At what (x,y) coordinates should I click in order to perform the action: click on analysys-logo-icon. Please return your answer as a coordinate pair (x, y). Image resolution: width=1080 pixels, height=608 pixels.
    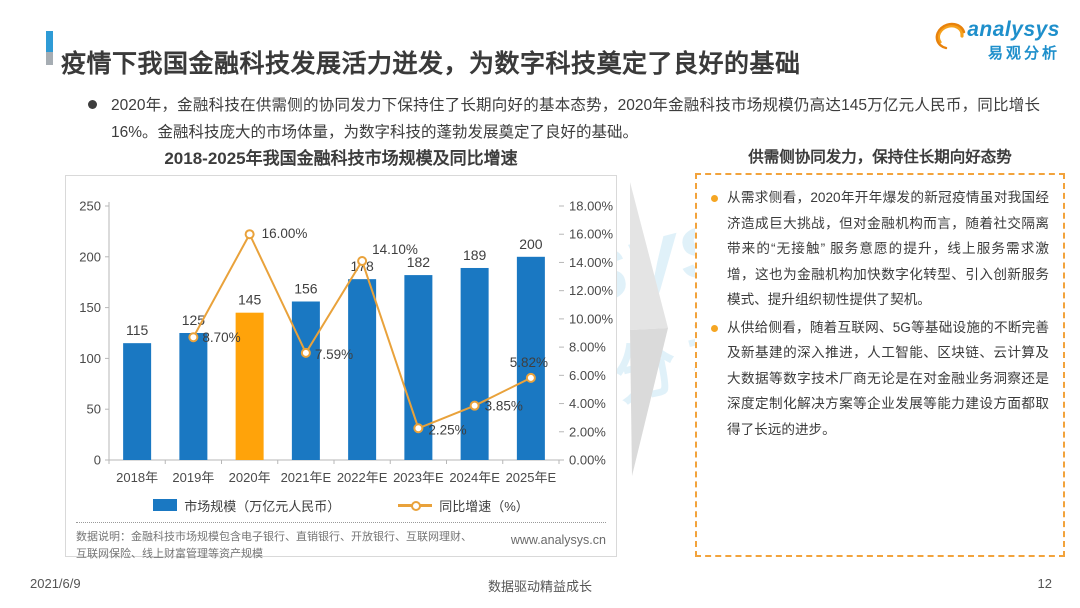
    Looking at the image, I should click on (950, 36).